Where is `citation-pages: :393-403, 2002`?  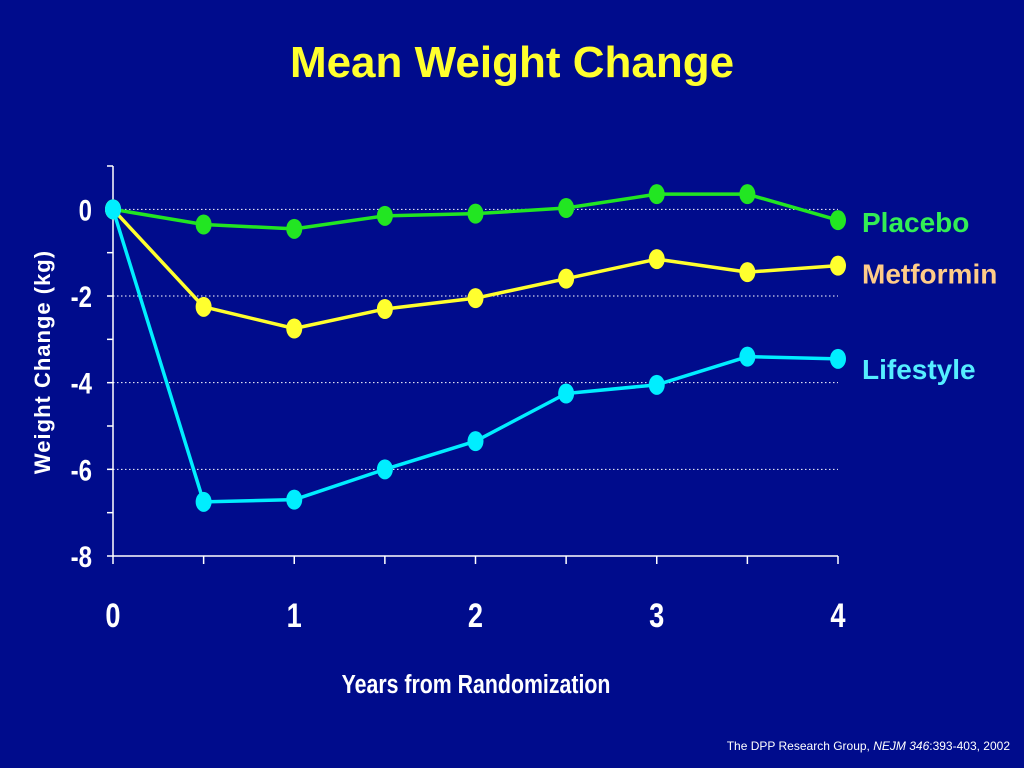
citation-pages: :393-403, 2002 is located at coordinates (969, 746).